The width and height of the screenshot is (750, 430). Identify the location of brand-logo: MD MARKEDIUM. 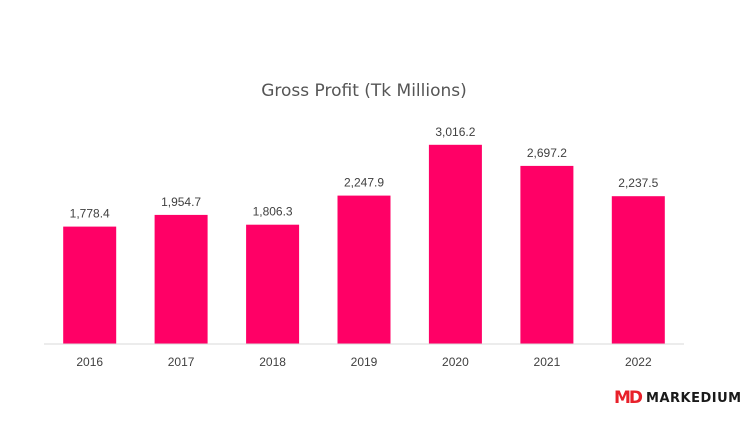
(678, 398).